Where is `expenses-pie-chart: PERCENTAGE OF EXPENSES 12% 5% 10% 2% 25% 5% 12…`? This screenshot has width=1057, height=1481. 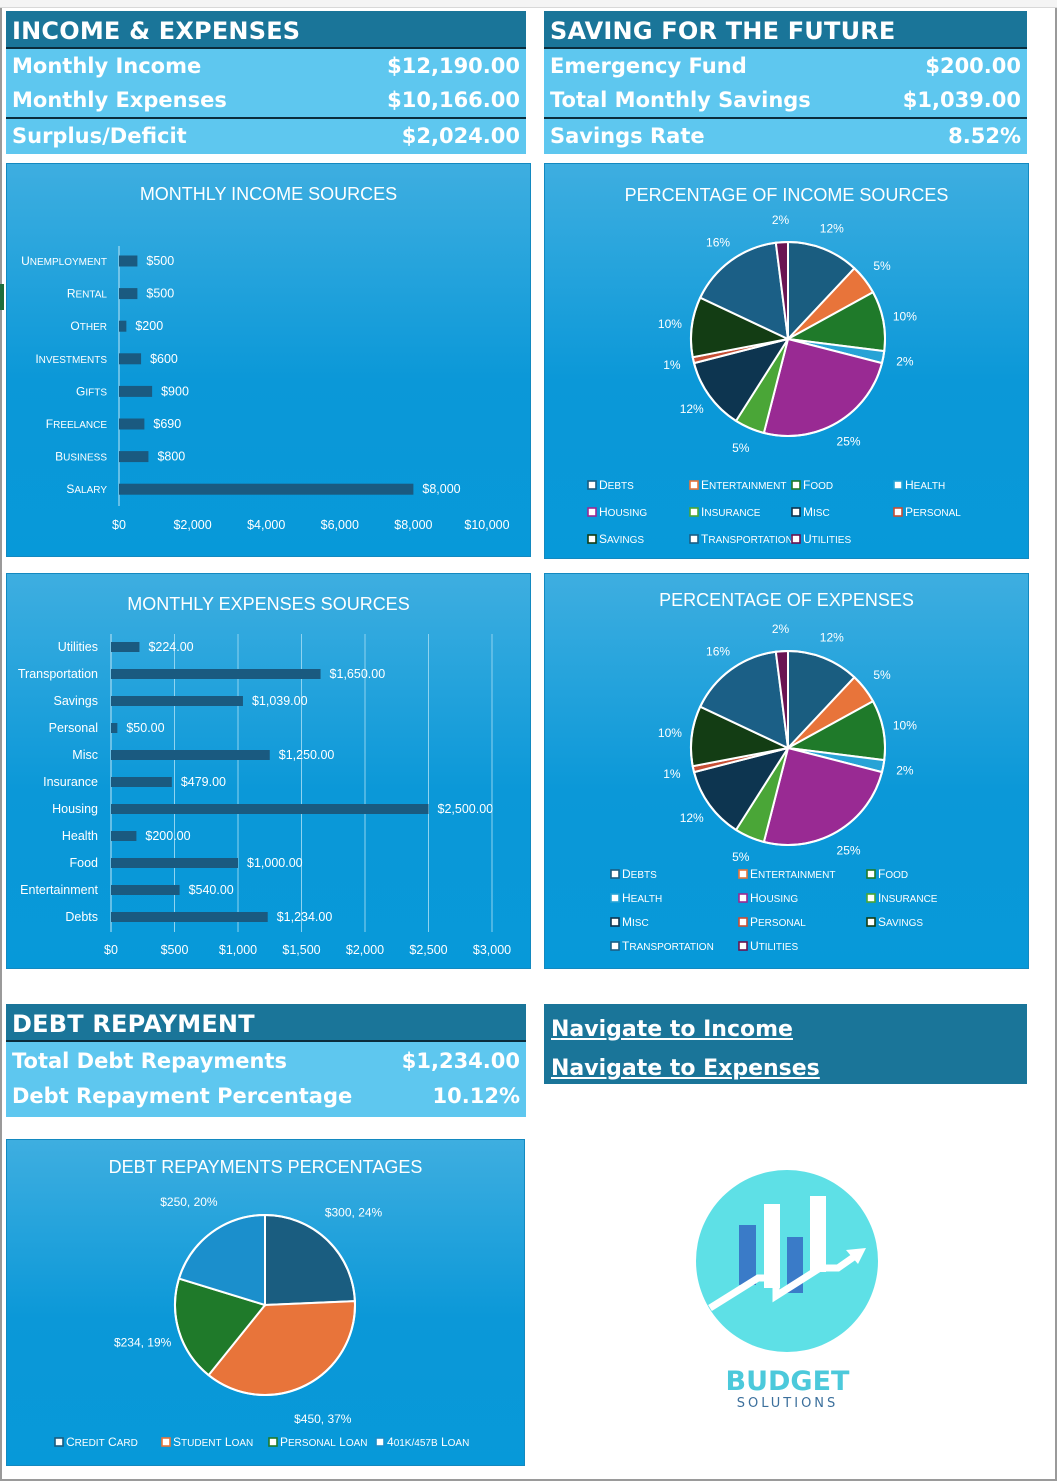
expenses-pie-chart: PERCENTAGE OF EXPENSES 12% 5% 10% 2% 25% 5% 12… is located at coordinates (786, 771).